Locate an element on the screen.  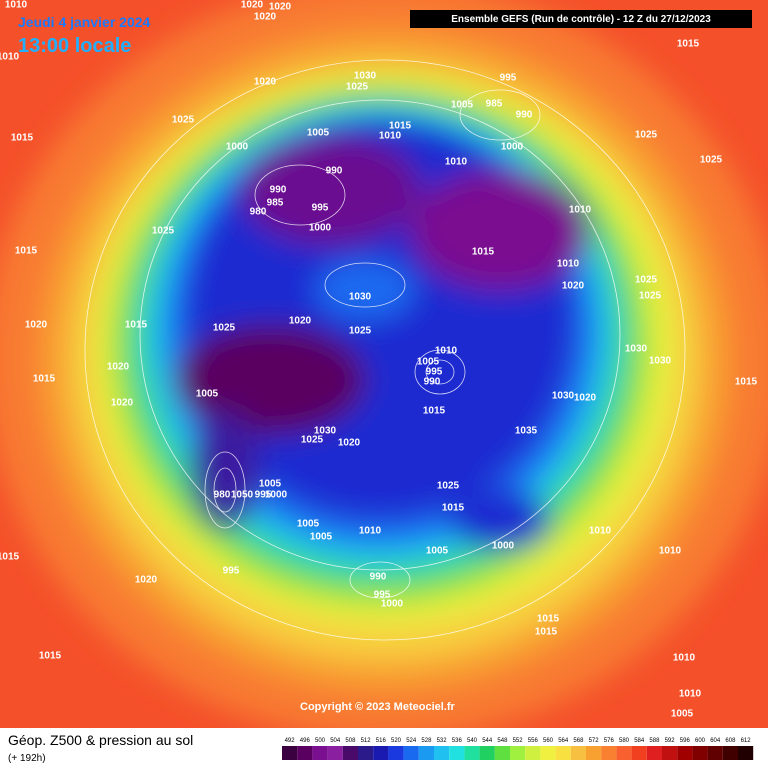
legend-label: 564 is located at coordinates (563, 741).